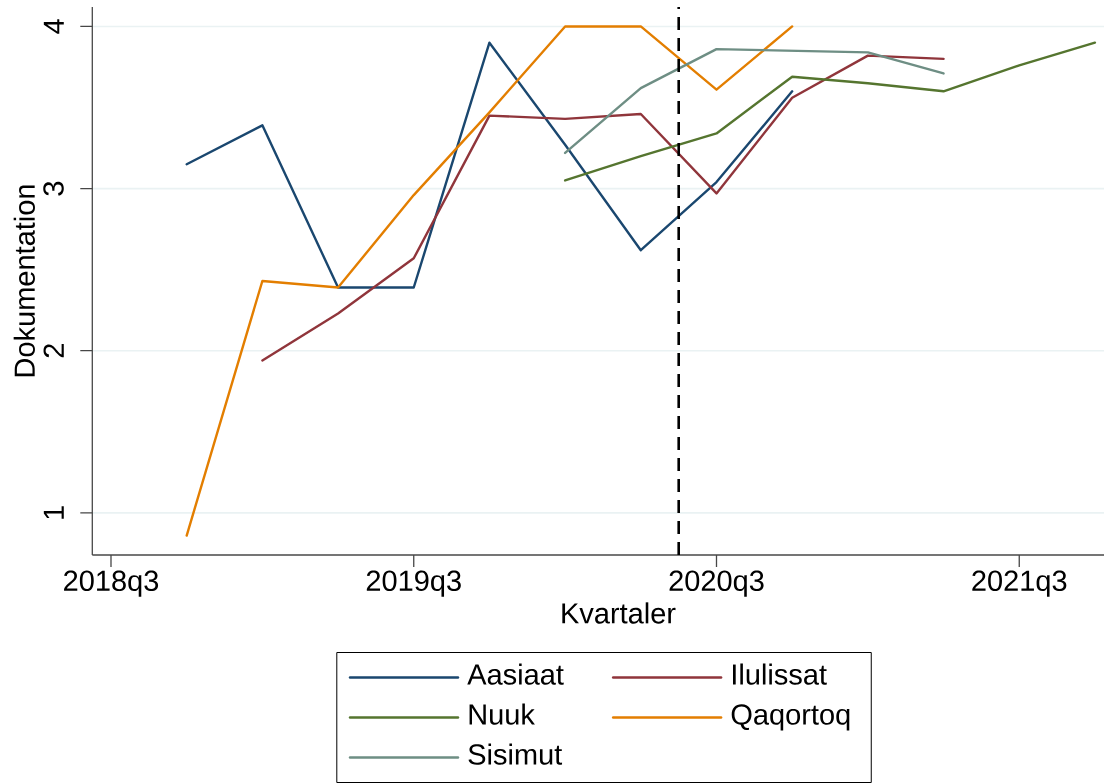  I want to click on legend-label: Aasiaat, so click(515, 674).